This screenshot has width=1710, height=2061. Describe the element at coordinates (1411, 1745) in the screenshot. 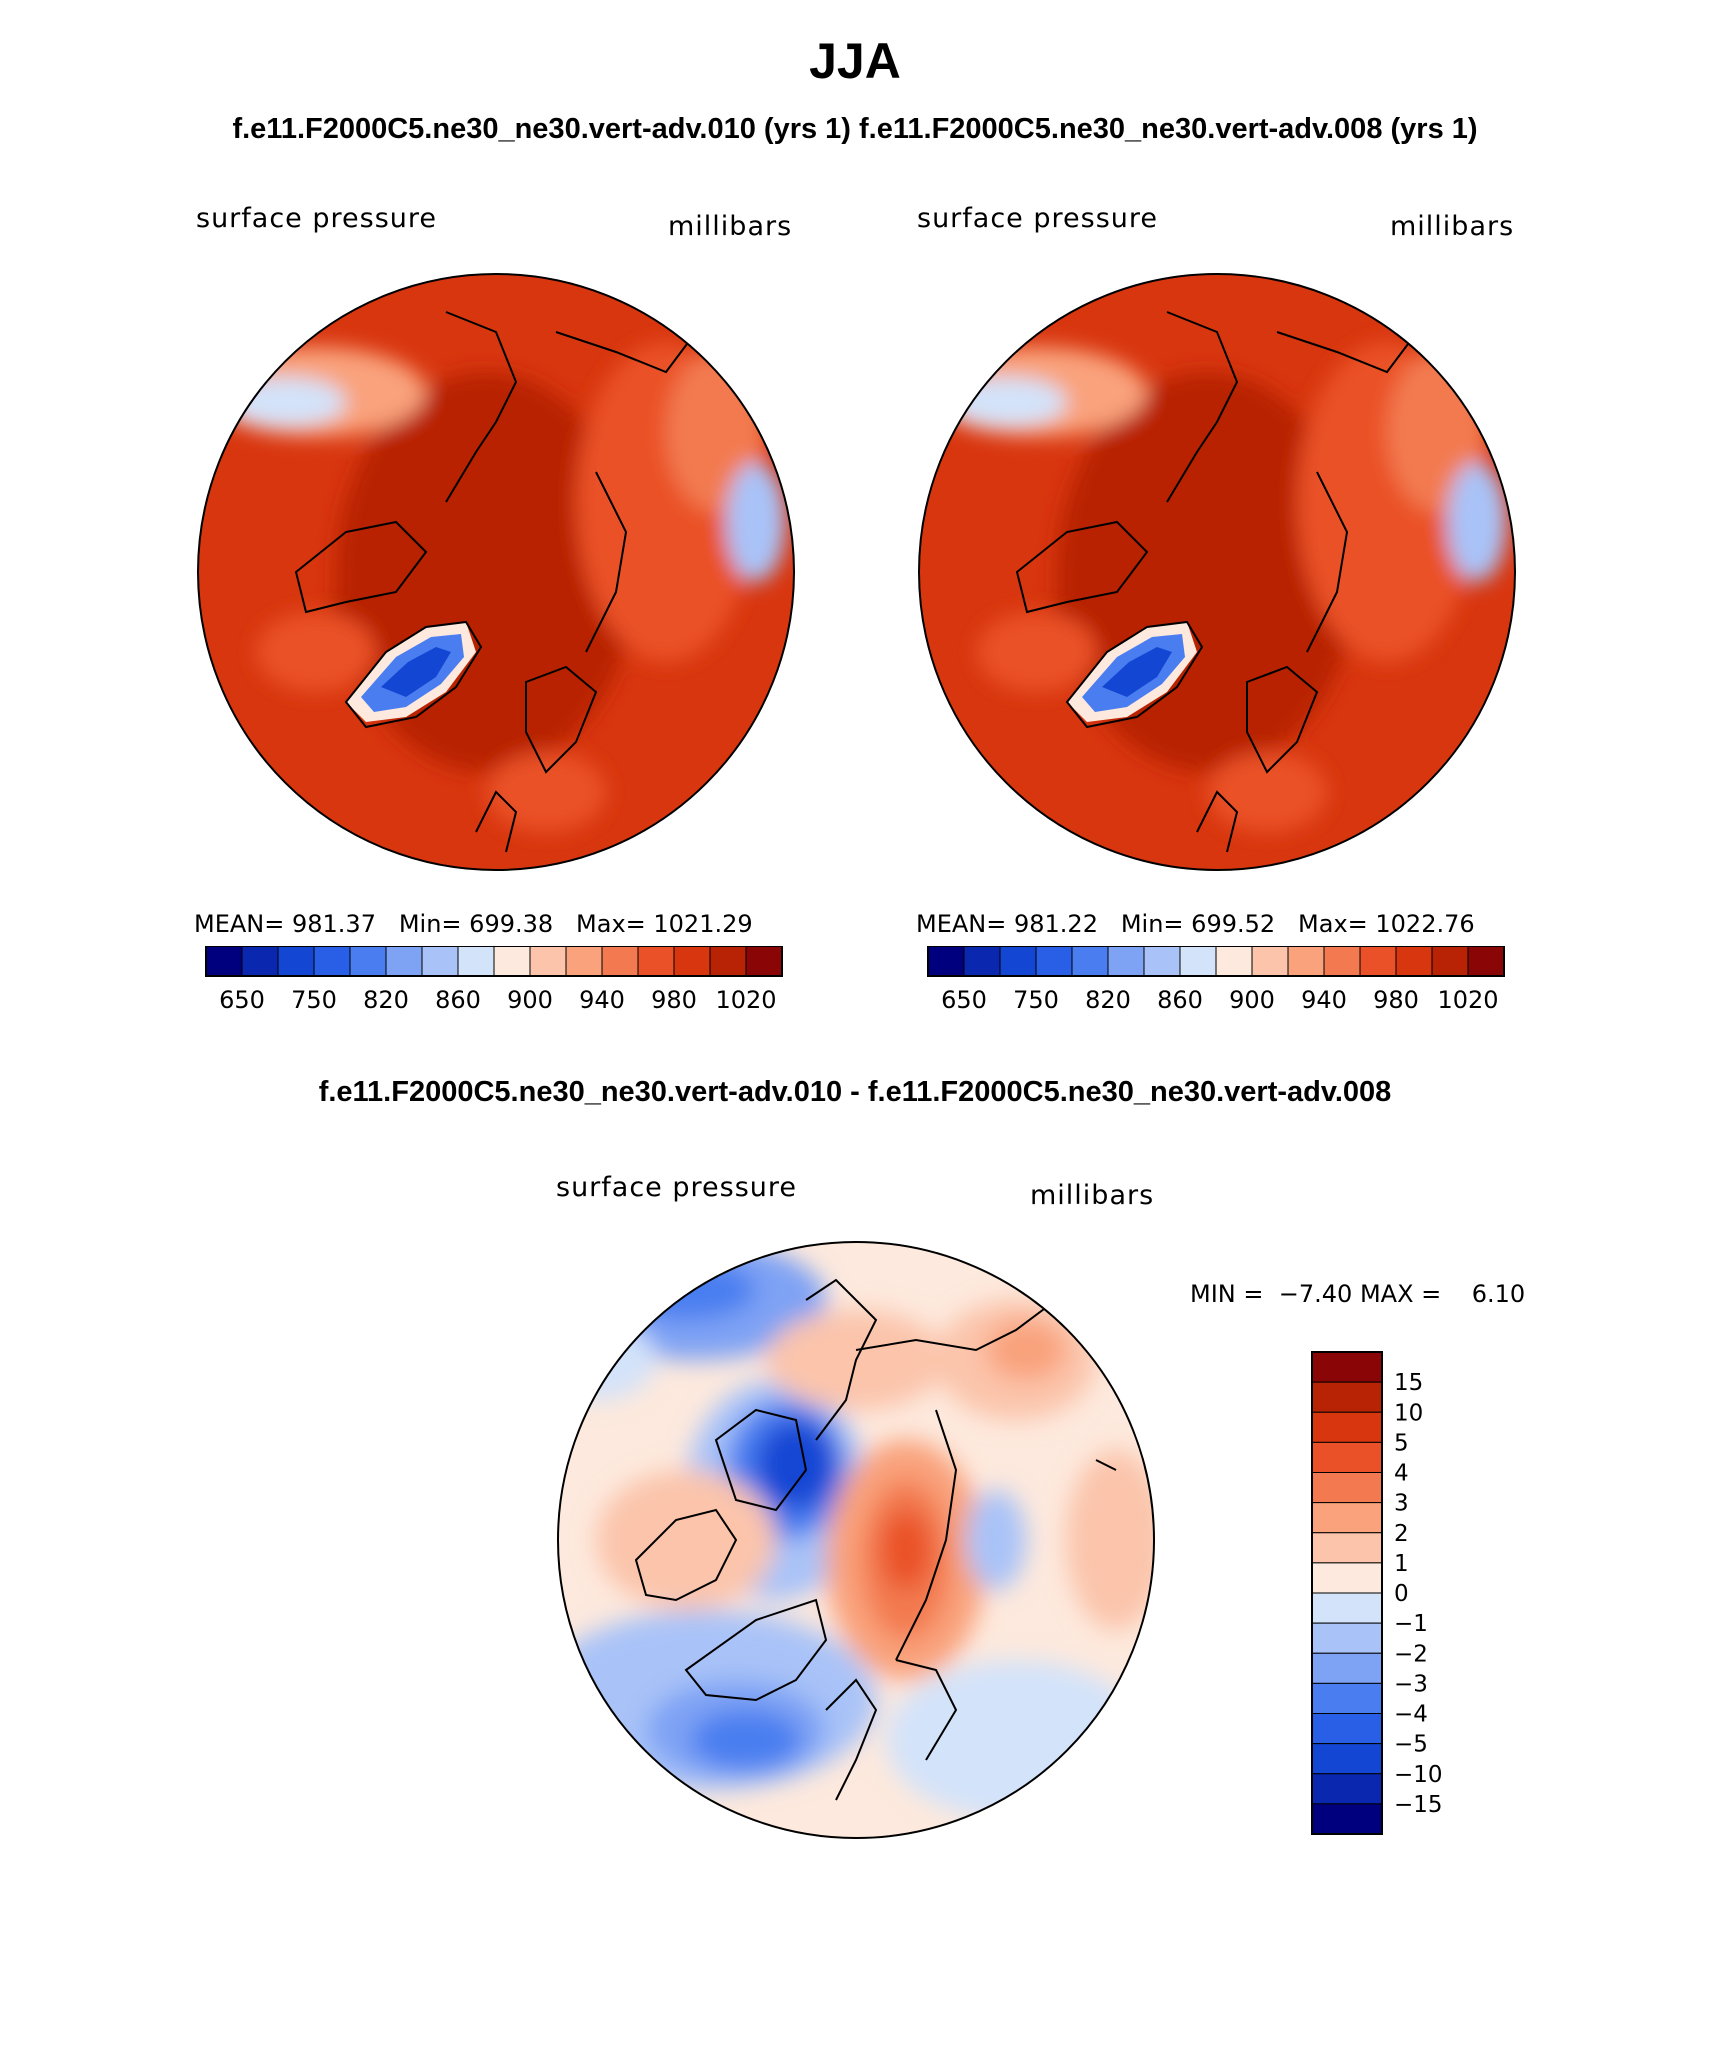

I see `colorbar-diff-tick-label: −5` at that location.